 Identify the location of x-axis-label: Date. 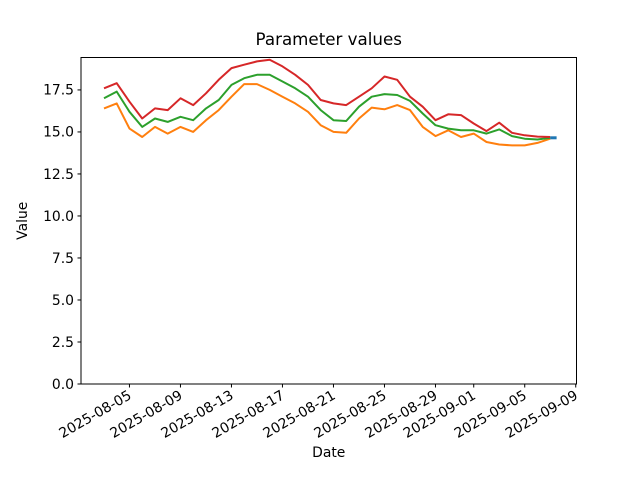
(328, 453).